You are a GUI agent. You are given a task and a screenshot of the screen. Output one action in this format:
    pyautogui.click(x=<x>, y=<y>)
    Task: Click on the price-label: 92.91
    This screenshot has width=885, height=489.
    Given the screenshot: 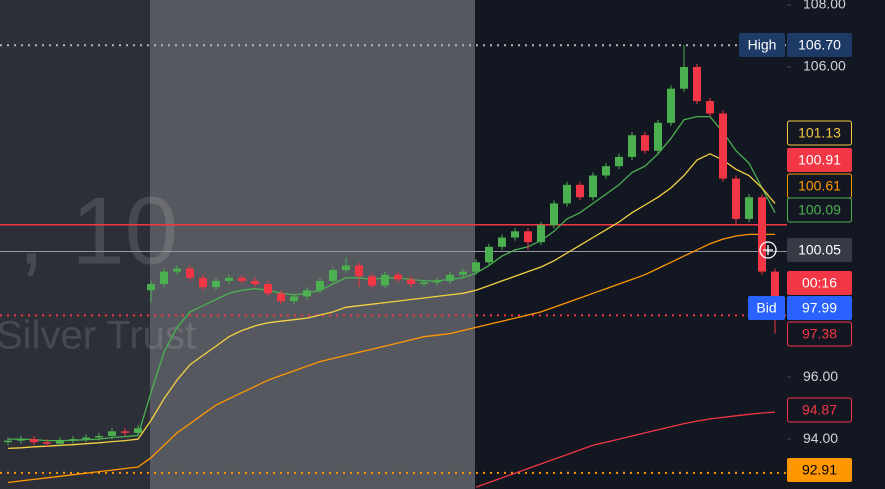 What is the action you would take?
    pyautogui.click(x=819, y=470)
    